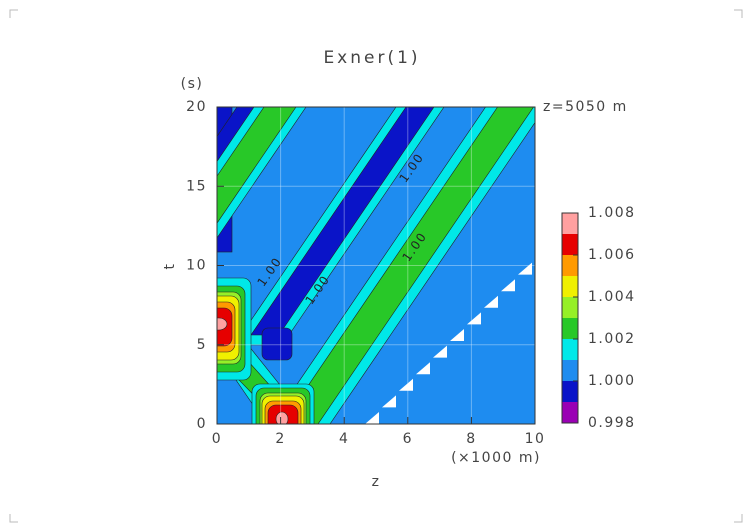 Image resolution: width=752 pixels, height=532 pixels. I want to click on y-tick-label: 10, so click(196, 266).